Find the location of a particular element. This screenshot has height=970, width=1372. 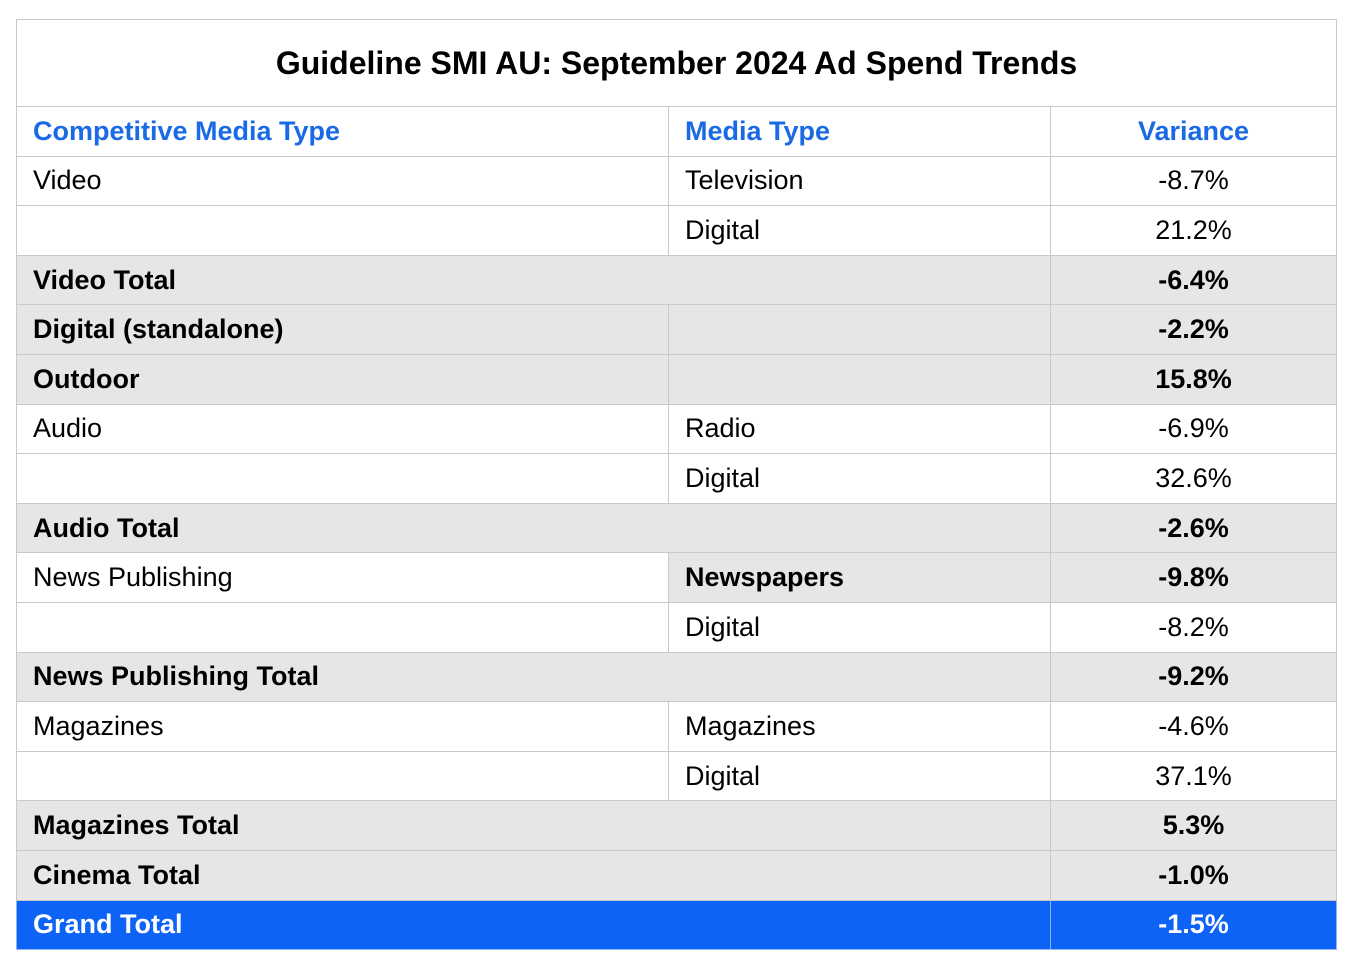

cell-variance: -8.7% is located at coordinates (1193, 181).